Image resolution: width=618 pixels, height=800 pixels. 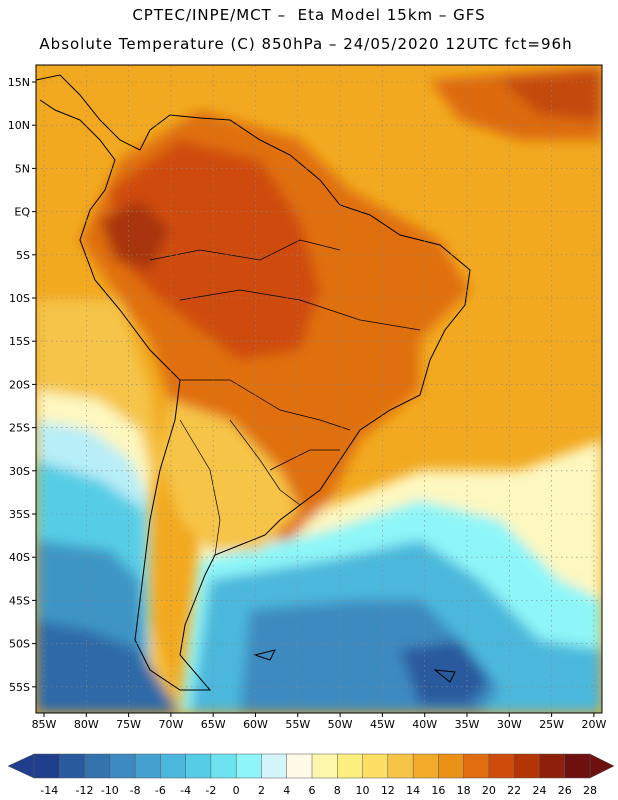 I want to click on colorbar-label: 8, so click(x=337, y=790).